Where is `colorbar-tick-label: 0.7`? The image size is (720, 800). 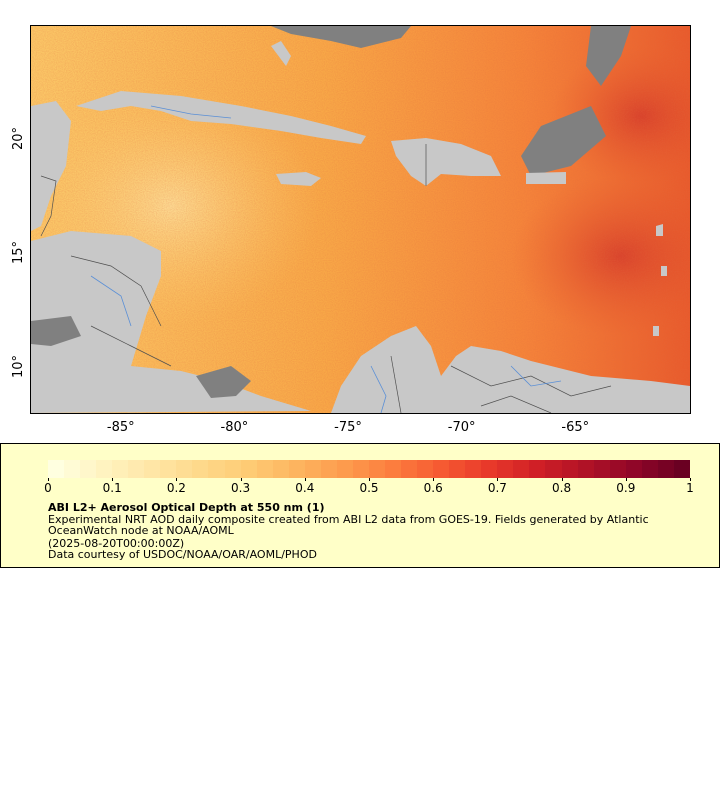 colorbar-tick-label: 0.7 is located at coordinates (497, 488).